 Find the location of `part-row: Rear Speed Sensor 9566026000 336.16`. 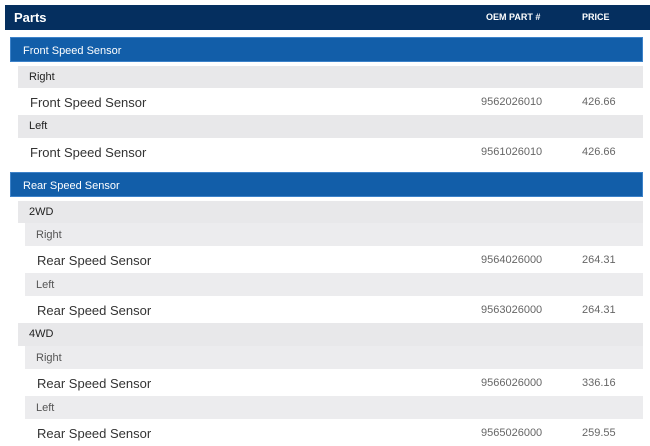

part-row: Rear Speed Sensor 9566026000 336.16 is located at coordinates (334, 382).